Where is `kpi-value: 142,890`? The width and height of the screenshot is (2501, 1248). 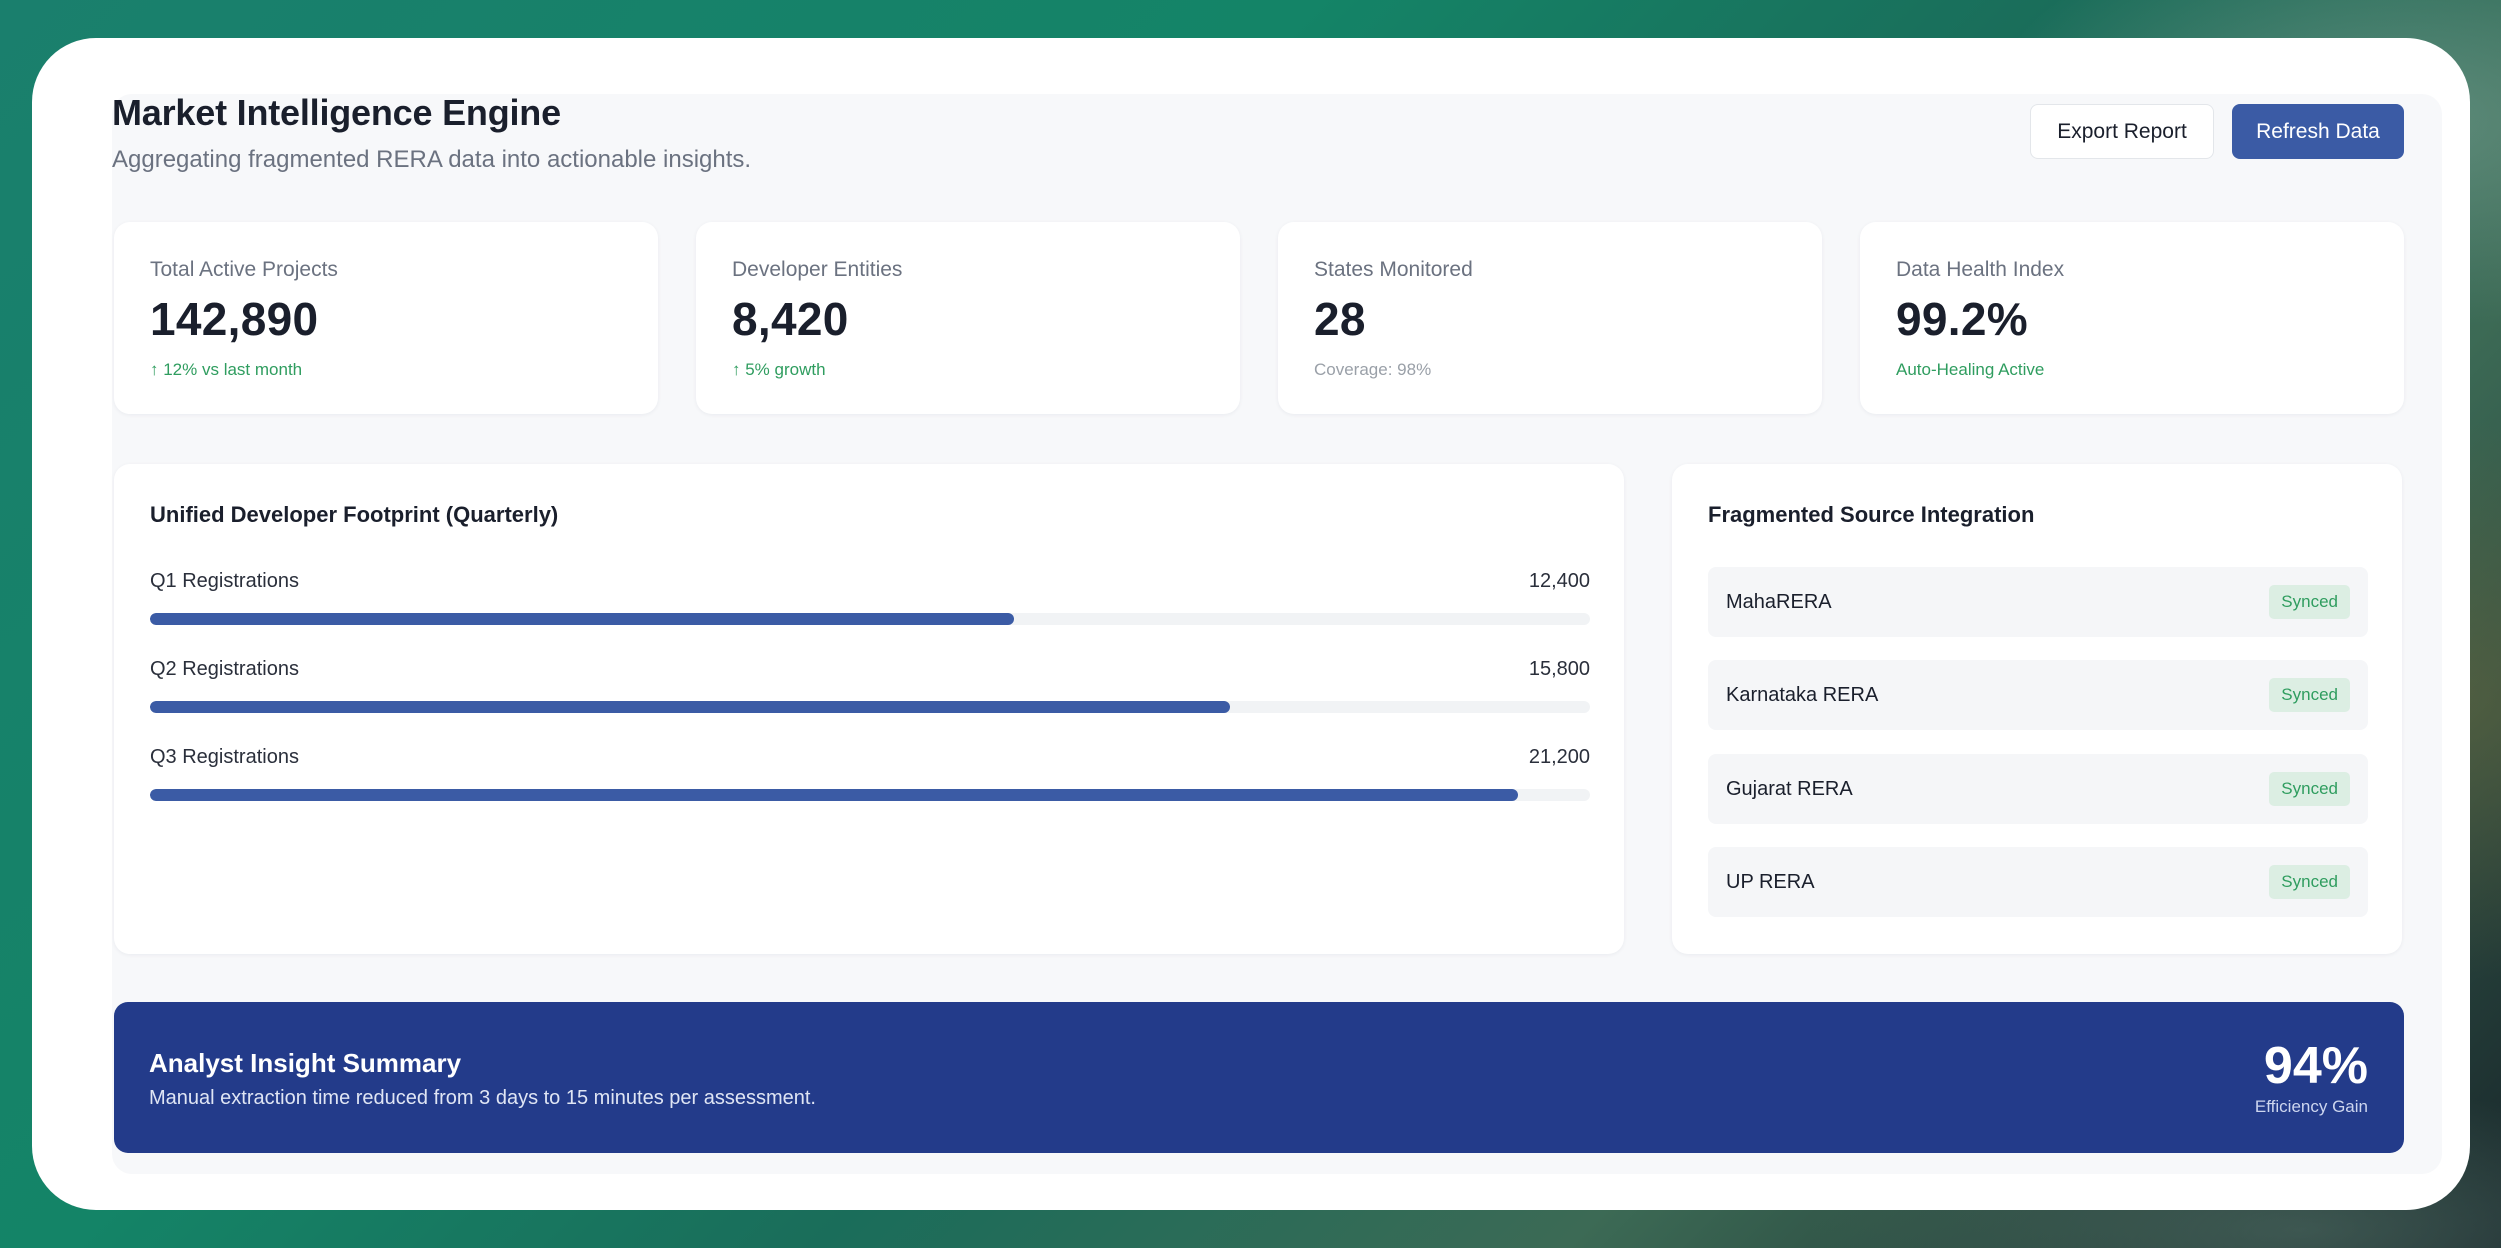 kpi-value: 142,890 is located at coordinates (234, 319).